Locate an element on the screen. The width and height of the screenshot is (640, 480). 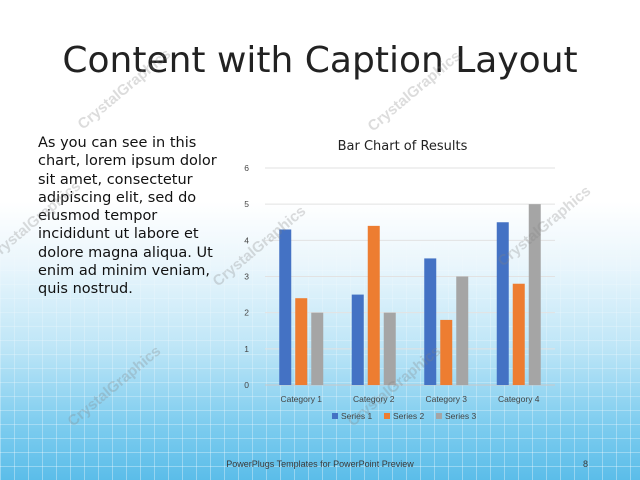
x-tick-label: Category 3 is located at coordinates (446, 399).